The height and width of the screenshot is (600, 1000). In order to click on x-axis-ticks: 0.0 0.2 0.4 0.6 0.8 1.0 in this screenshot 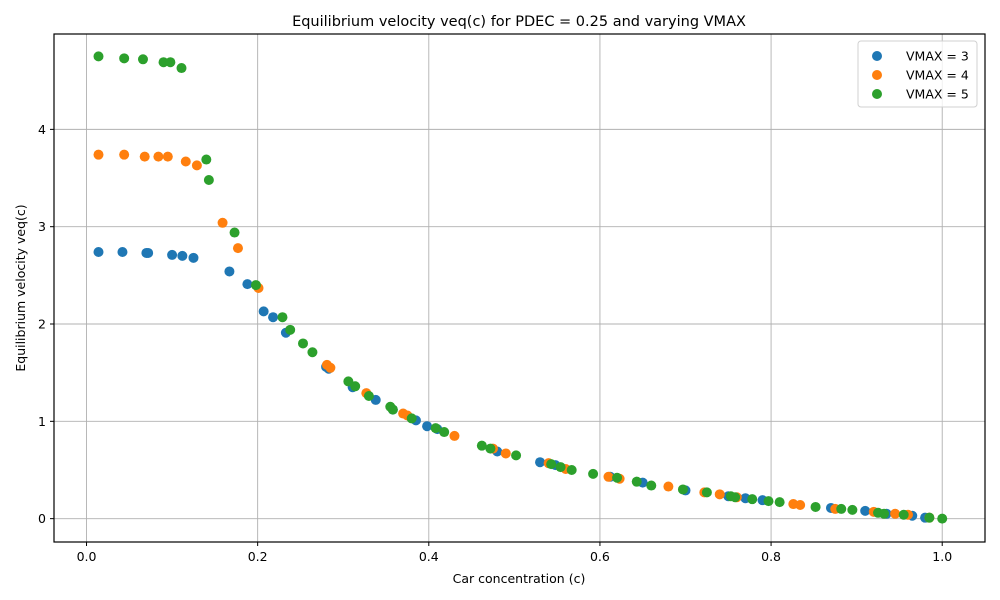, I will do `click(514, 553)`.